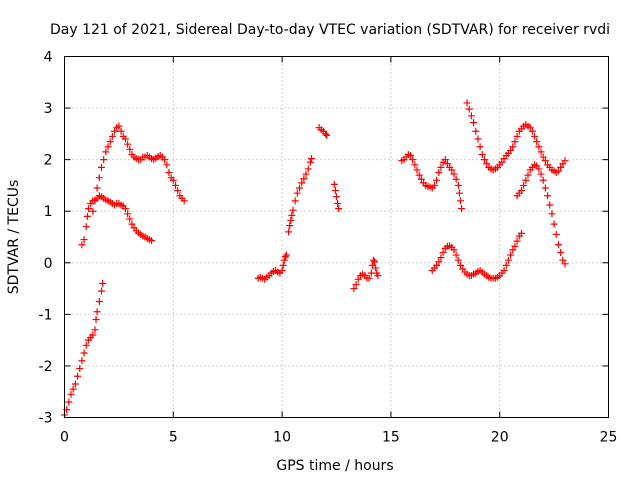 Image resolution: width=640 pixels, height=480 pixels. I want to click on series-track-midday-low, so click(272, 267).